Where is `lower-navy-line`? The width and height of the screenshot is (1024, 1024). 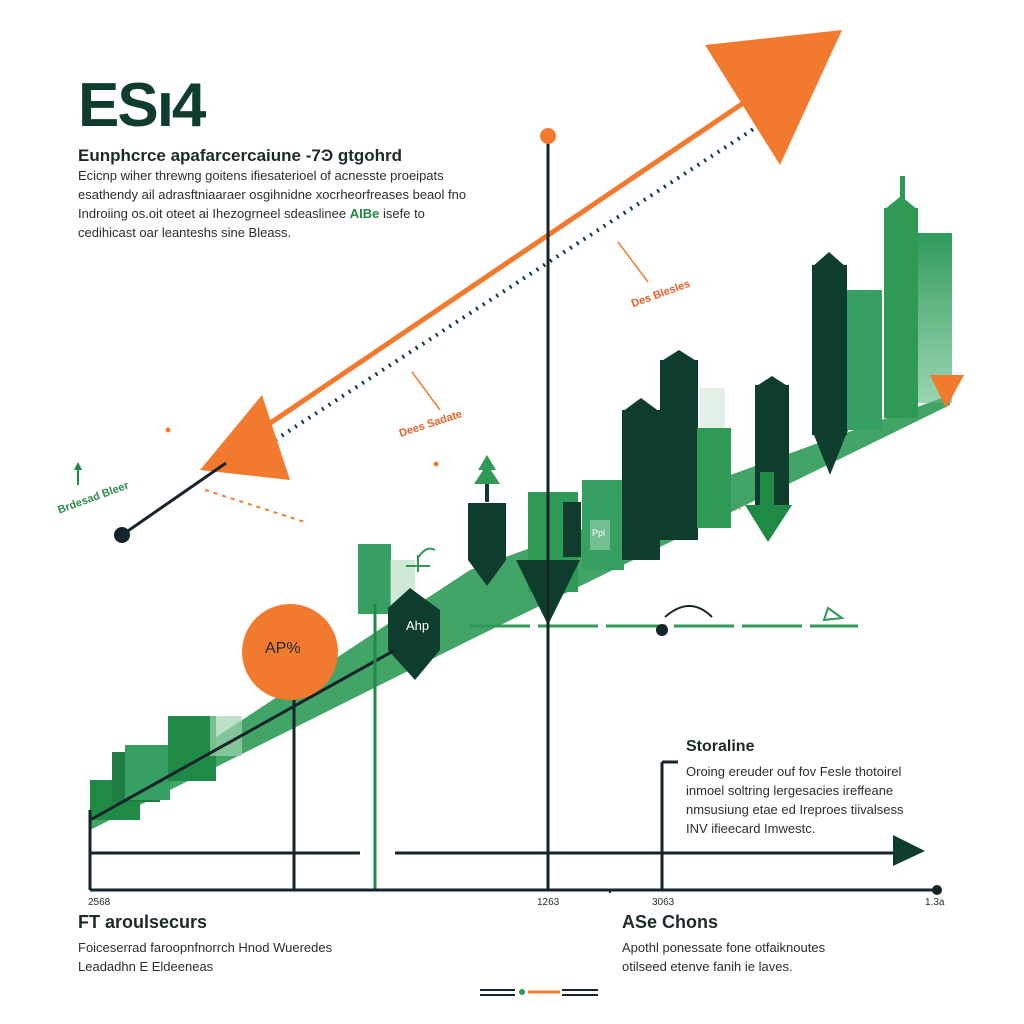 lower-navy-line is located at coordinates (242, 735).